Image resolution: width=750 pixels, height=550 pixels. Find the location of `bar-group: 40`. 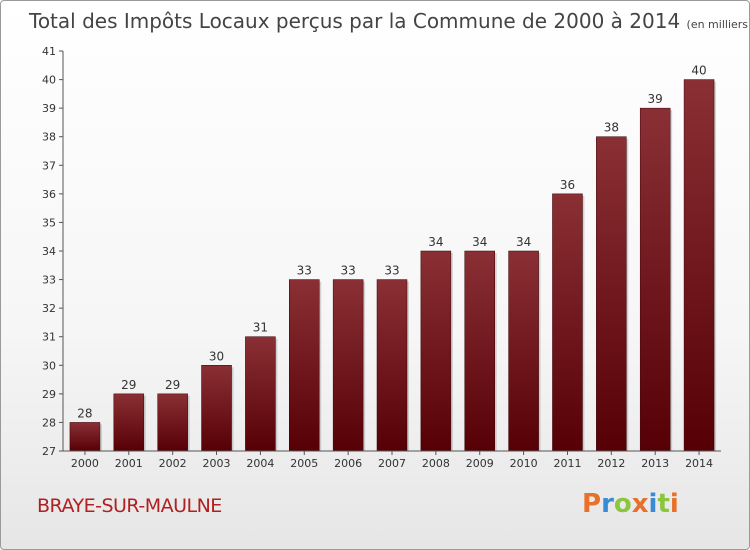

bar-group: 40 is located at coordinates (700, 258).